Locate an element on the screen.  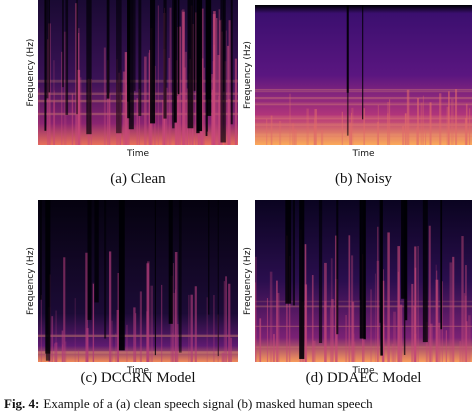
panel-caption: (b) Noisy is located at coordinates (364, 179).